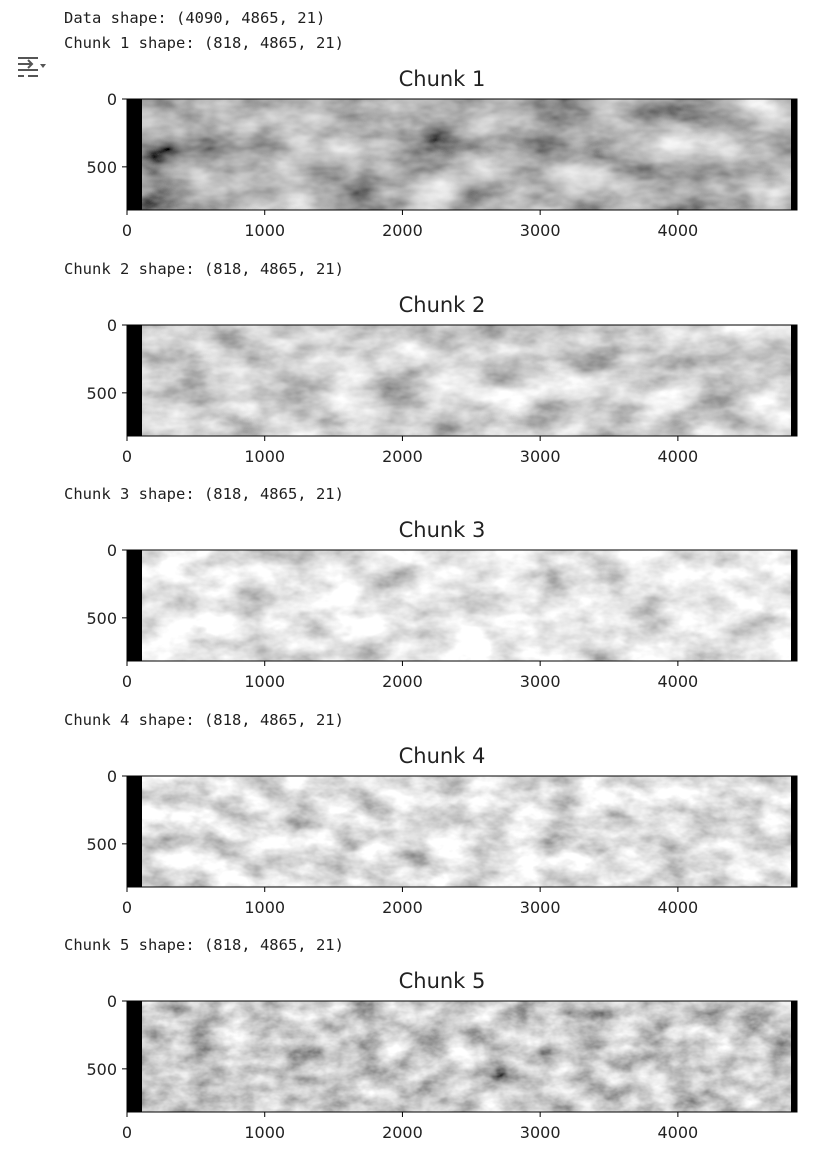 This screenshot has width=823, height=1156. What do you see at coordinates (31, 66) in the screenshot?
I see `output-toggle-icon` at bounding box center [31, 66].